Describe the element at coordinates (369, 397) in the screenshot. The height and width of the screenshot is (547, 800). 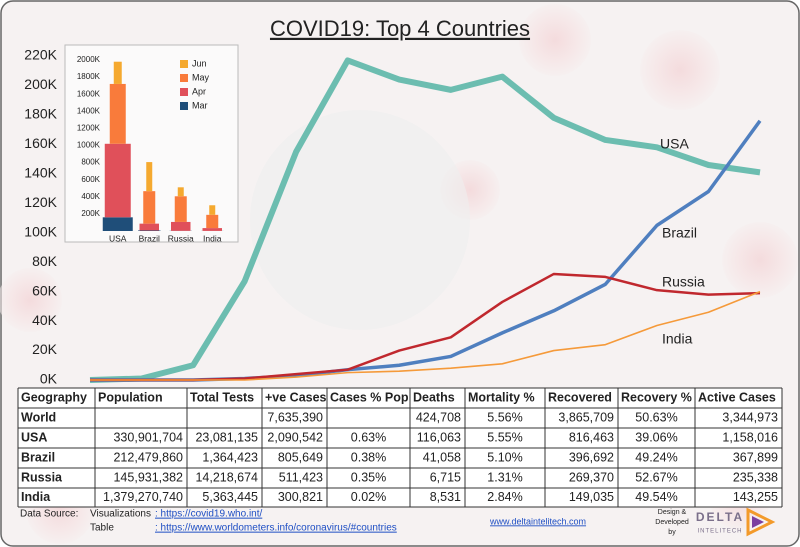
I see `table-header: Cases % Pop` at that location.